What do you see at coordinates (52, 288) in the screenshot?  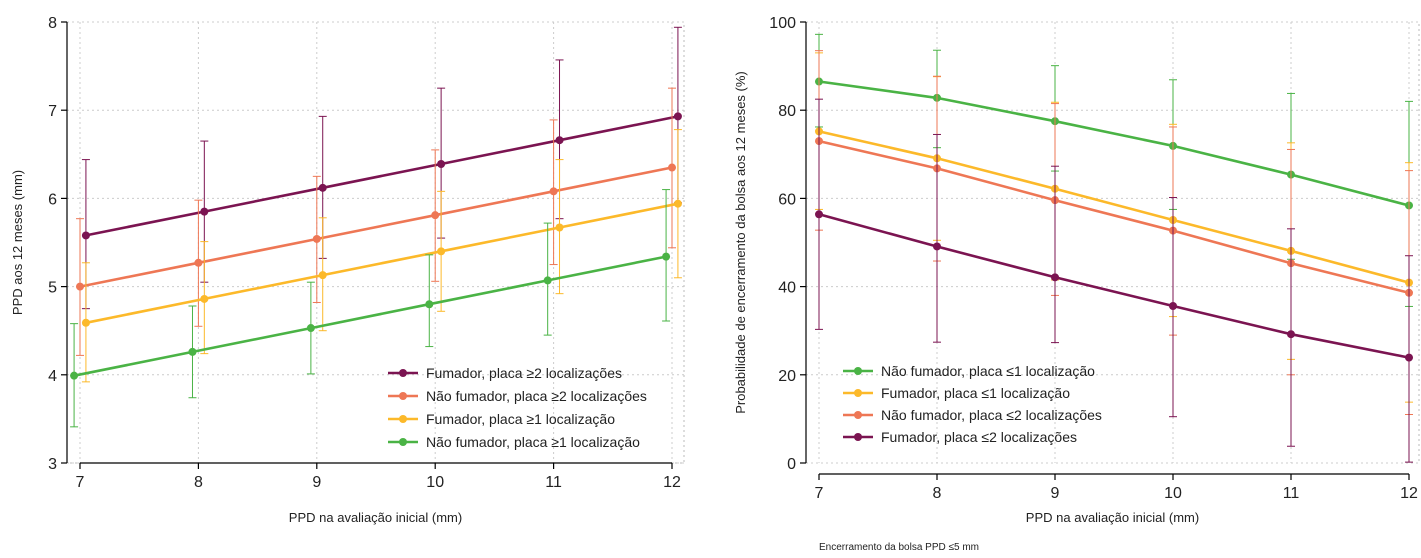 I see `y-tick-label: 5` at bounding box center [52, 288].